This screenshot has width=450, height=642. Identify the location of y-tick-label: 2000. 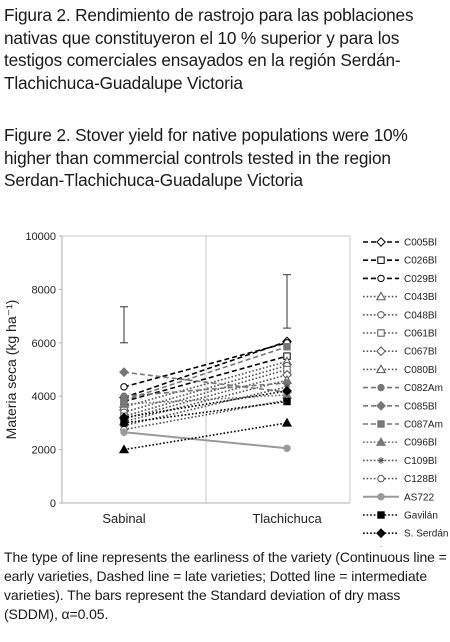
(44, 451).